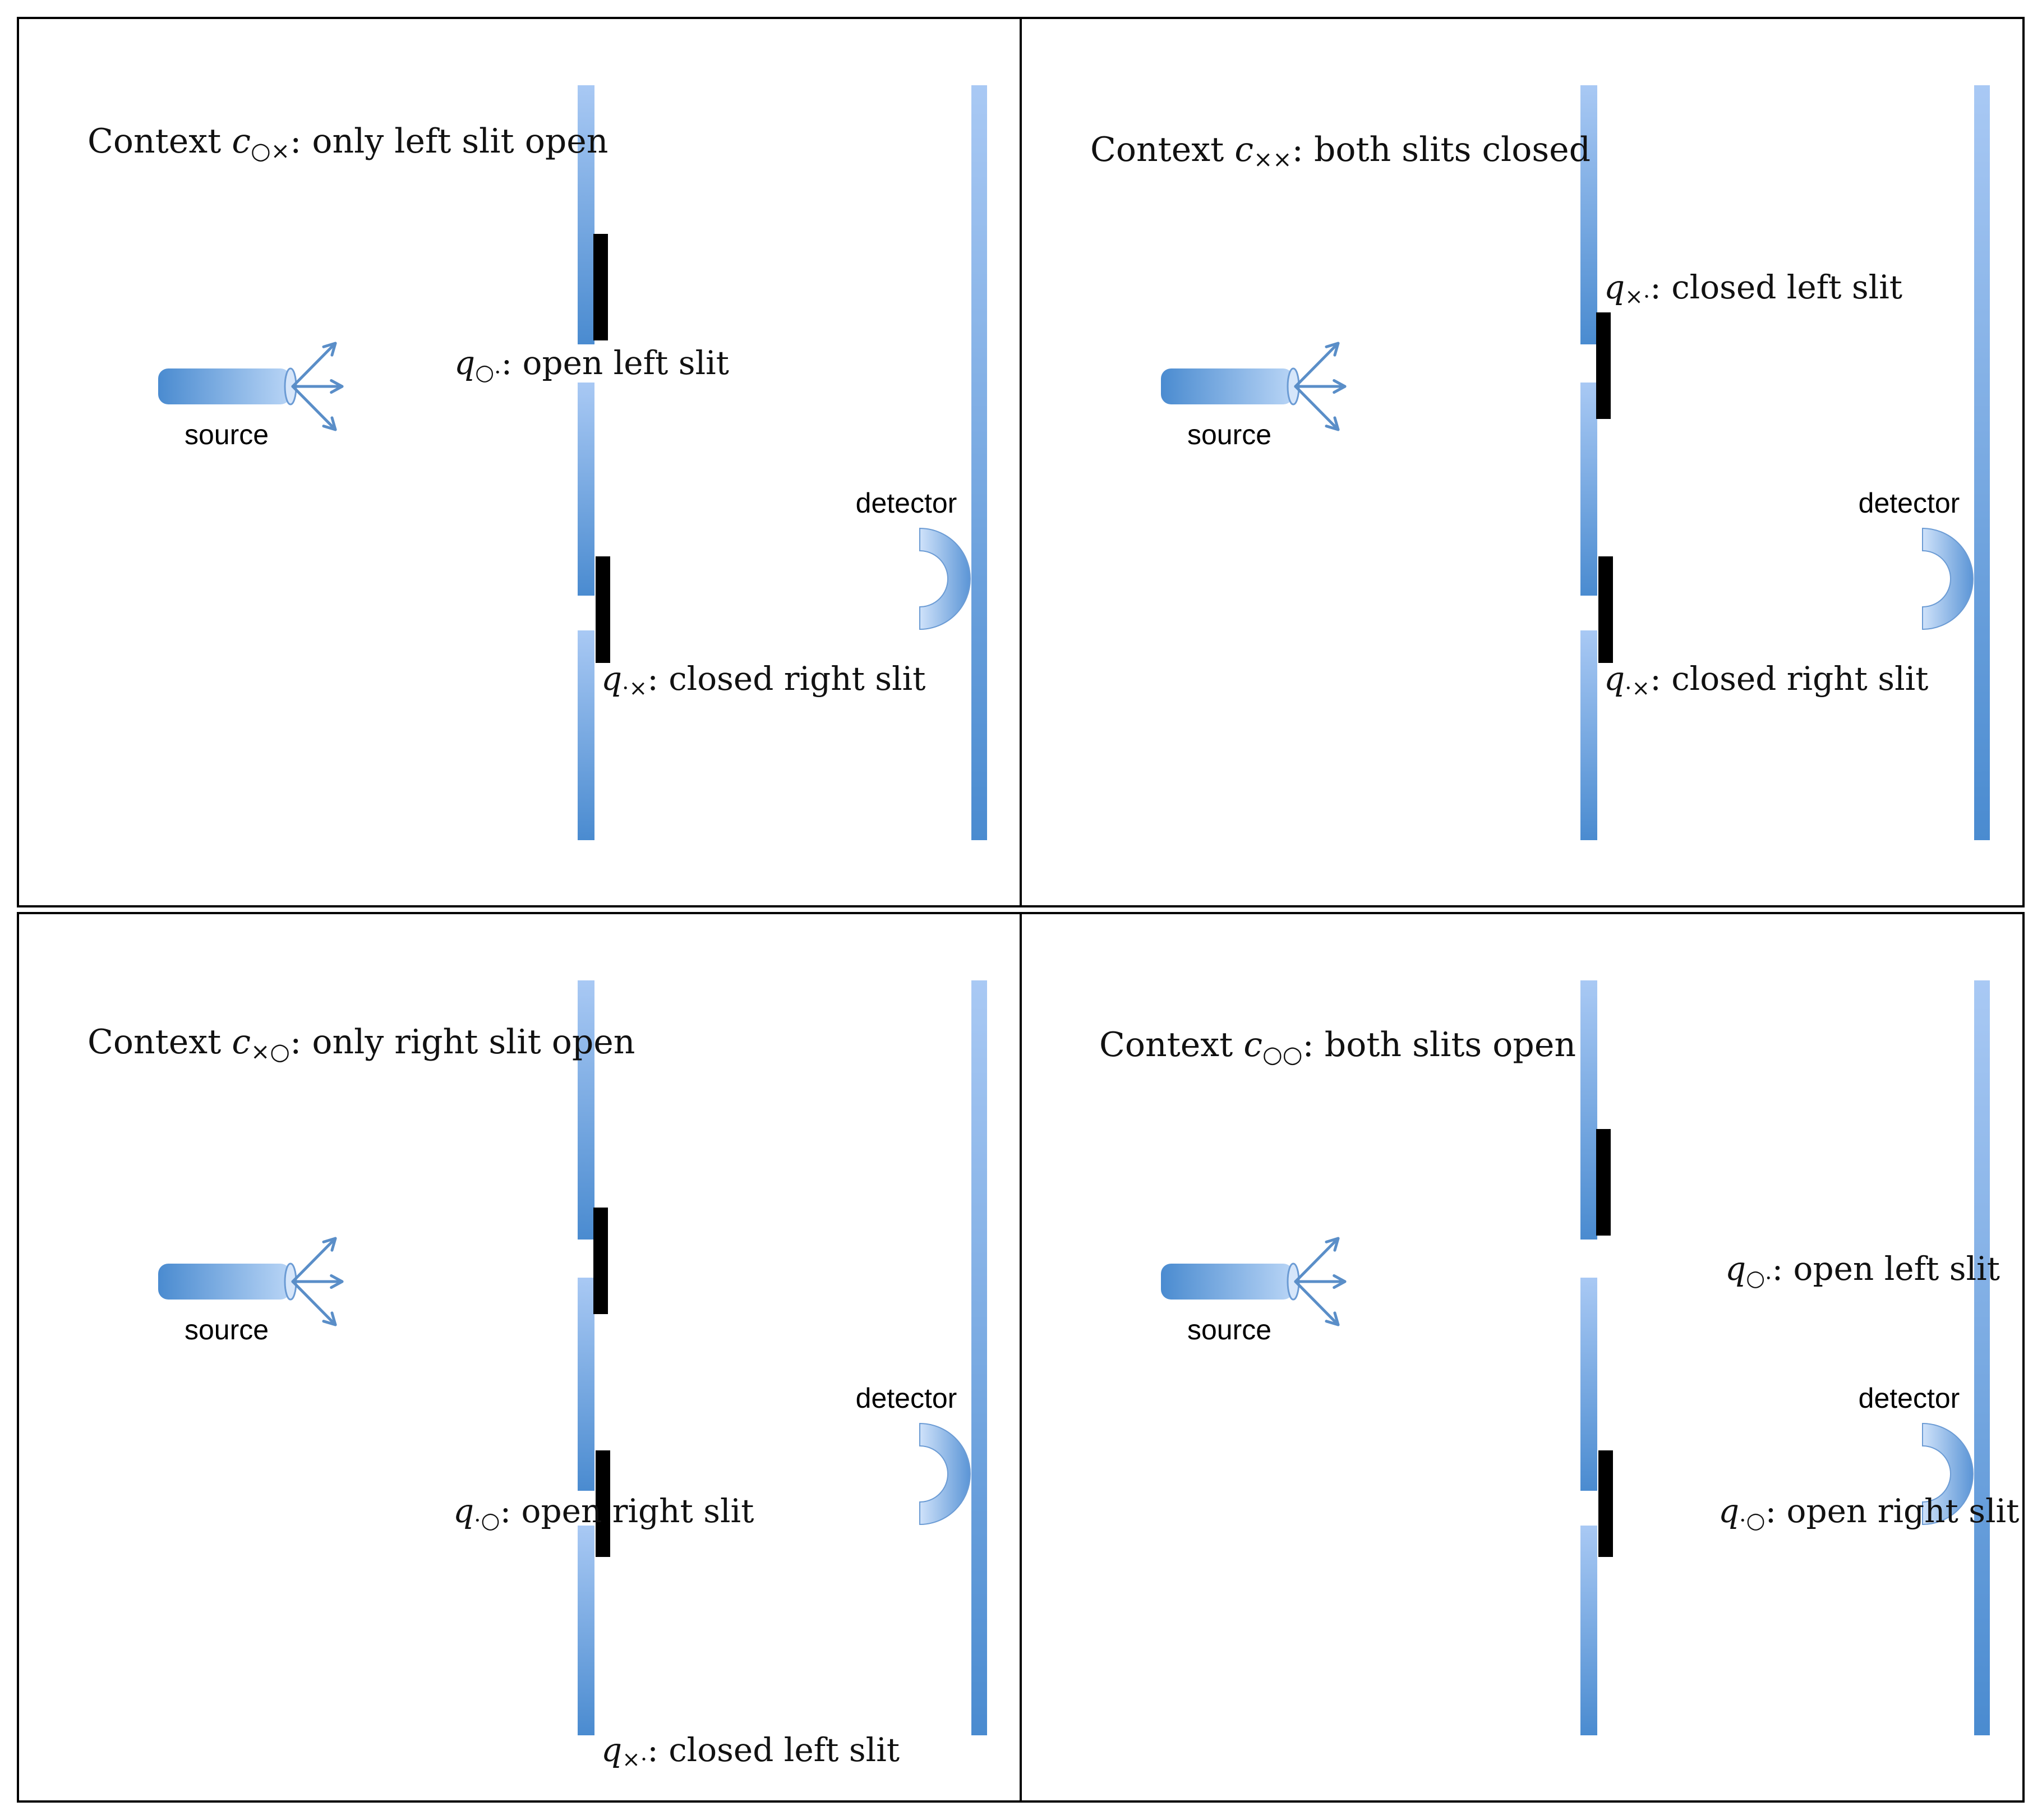  What do you see at coordinates (1282, 1054) in the screenshot?
I see `math-subscript: ○○` at bounding box center [1282, 1054].